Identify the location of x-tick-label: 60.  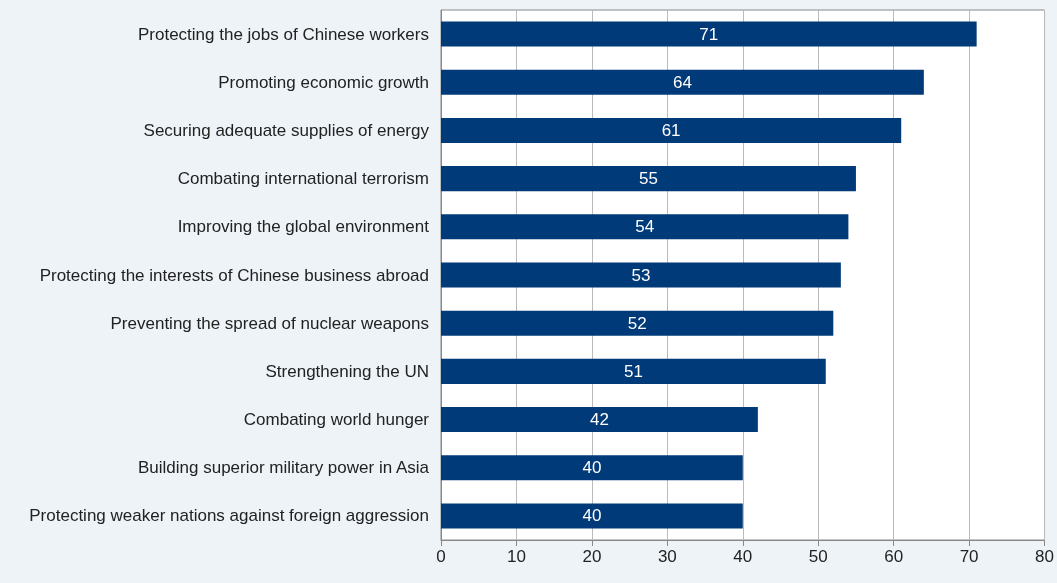
(894, 556).